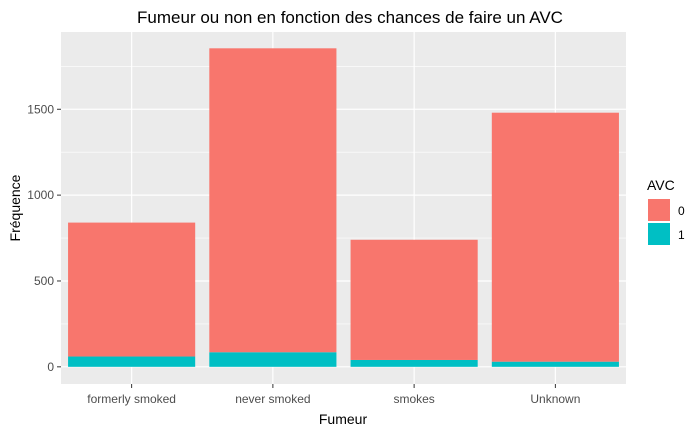 This screenshot has width=700, height=437. What do you see at coordinates (44, 281) in the screenshot?
I see `y-tick-label: 500` at bounding box center [44, 281].